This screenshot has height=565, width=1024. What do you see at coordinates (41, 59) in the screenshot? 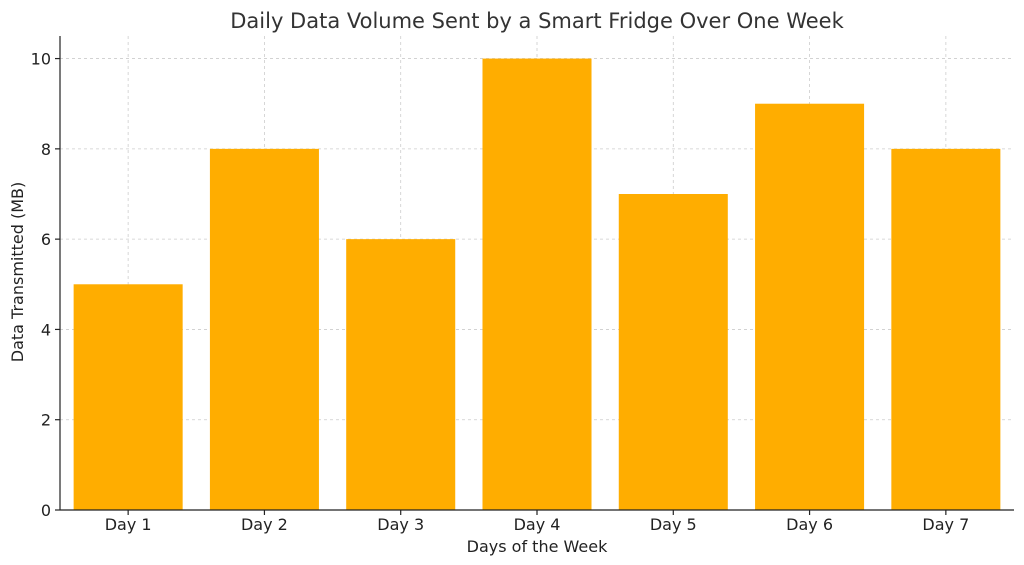
I see `y-tick-label: 10` at bounding box center [41, 59].